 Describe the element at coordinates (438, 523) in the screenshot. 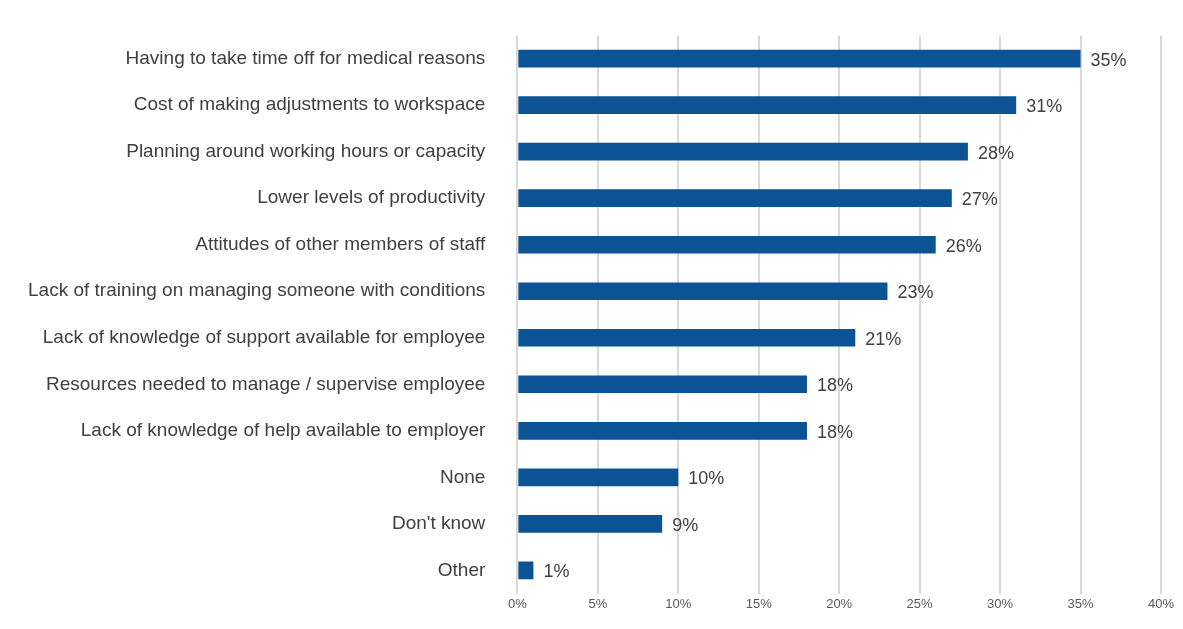

I see `y-tick-label: Don't know` at that location.